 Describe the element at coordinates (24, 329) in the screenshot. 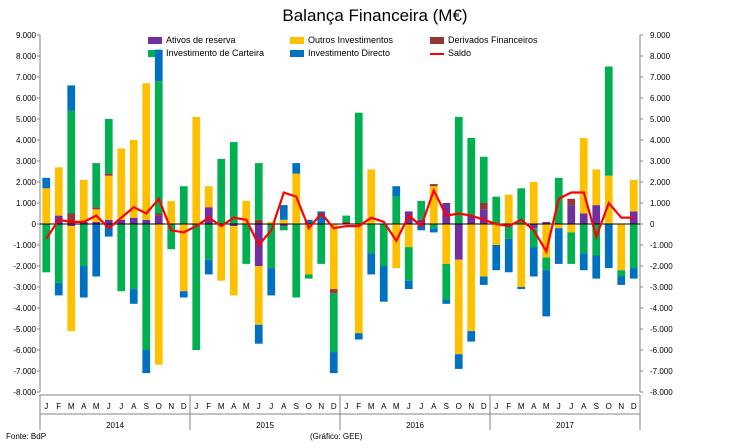

I see `y-tick-label-left: -5.000` at that location.